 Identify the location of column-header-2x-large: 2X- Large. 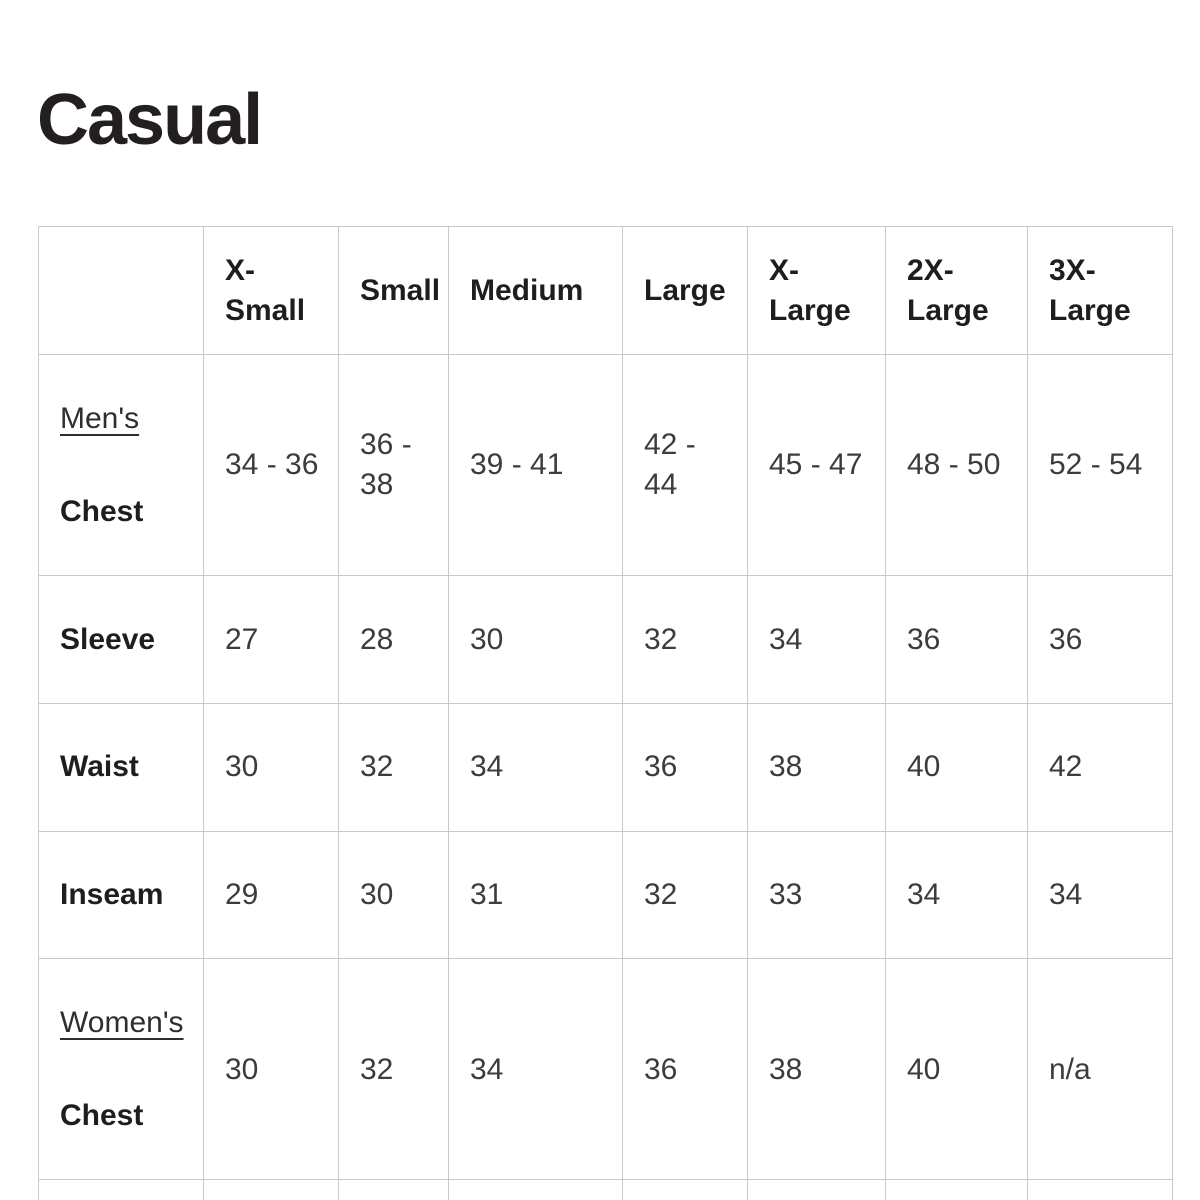
(956, 290).